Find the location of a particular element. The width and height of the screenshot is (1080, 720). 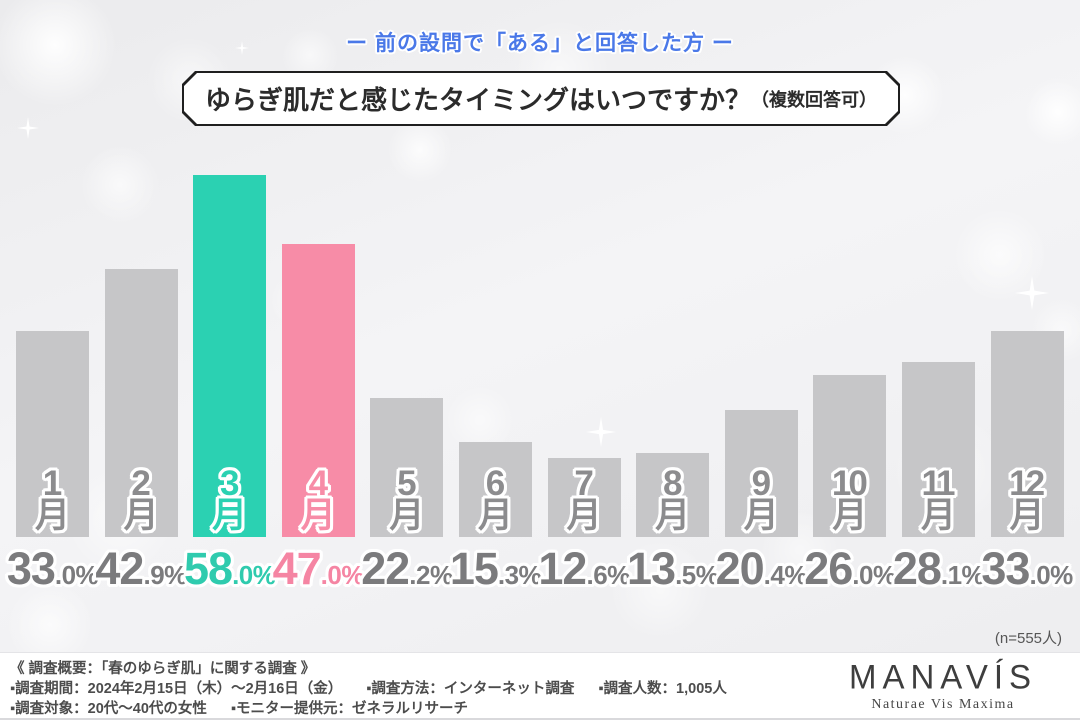

bar-value-month-4: 47.0% is located at coordinates (318, 568).